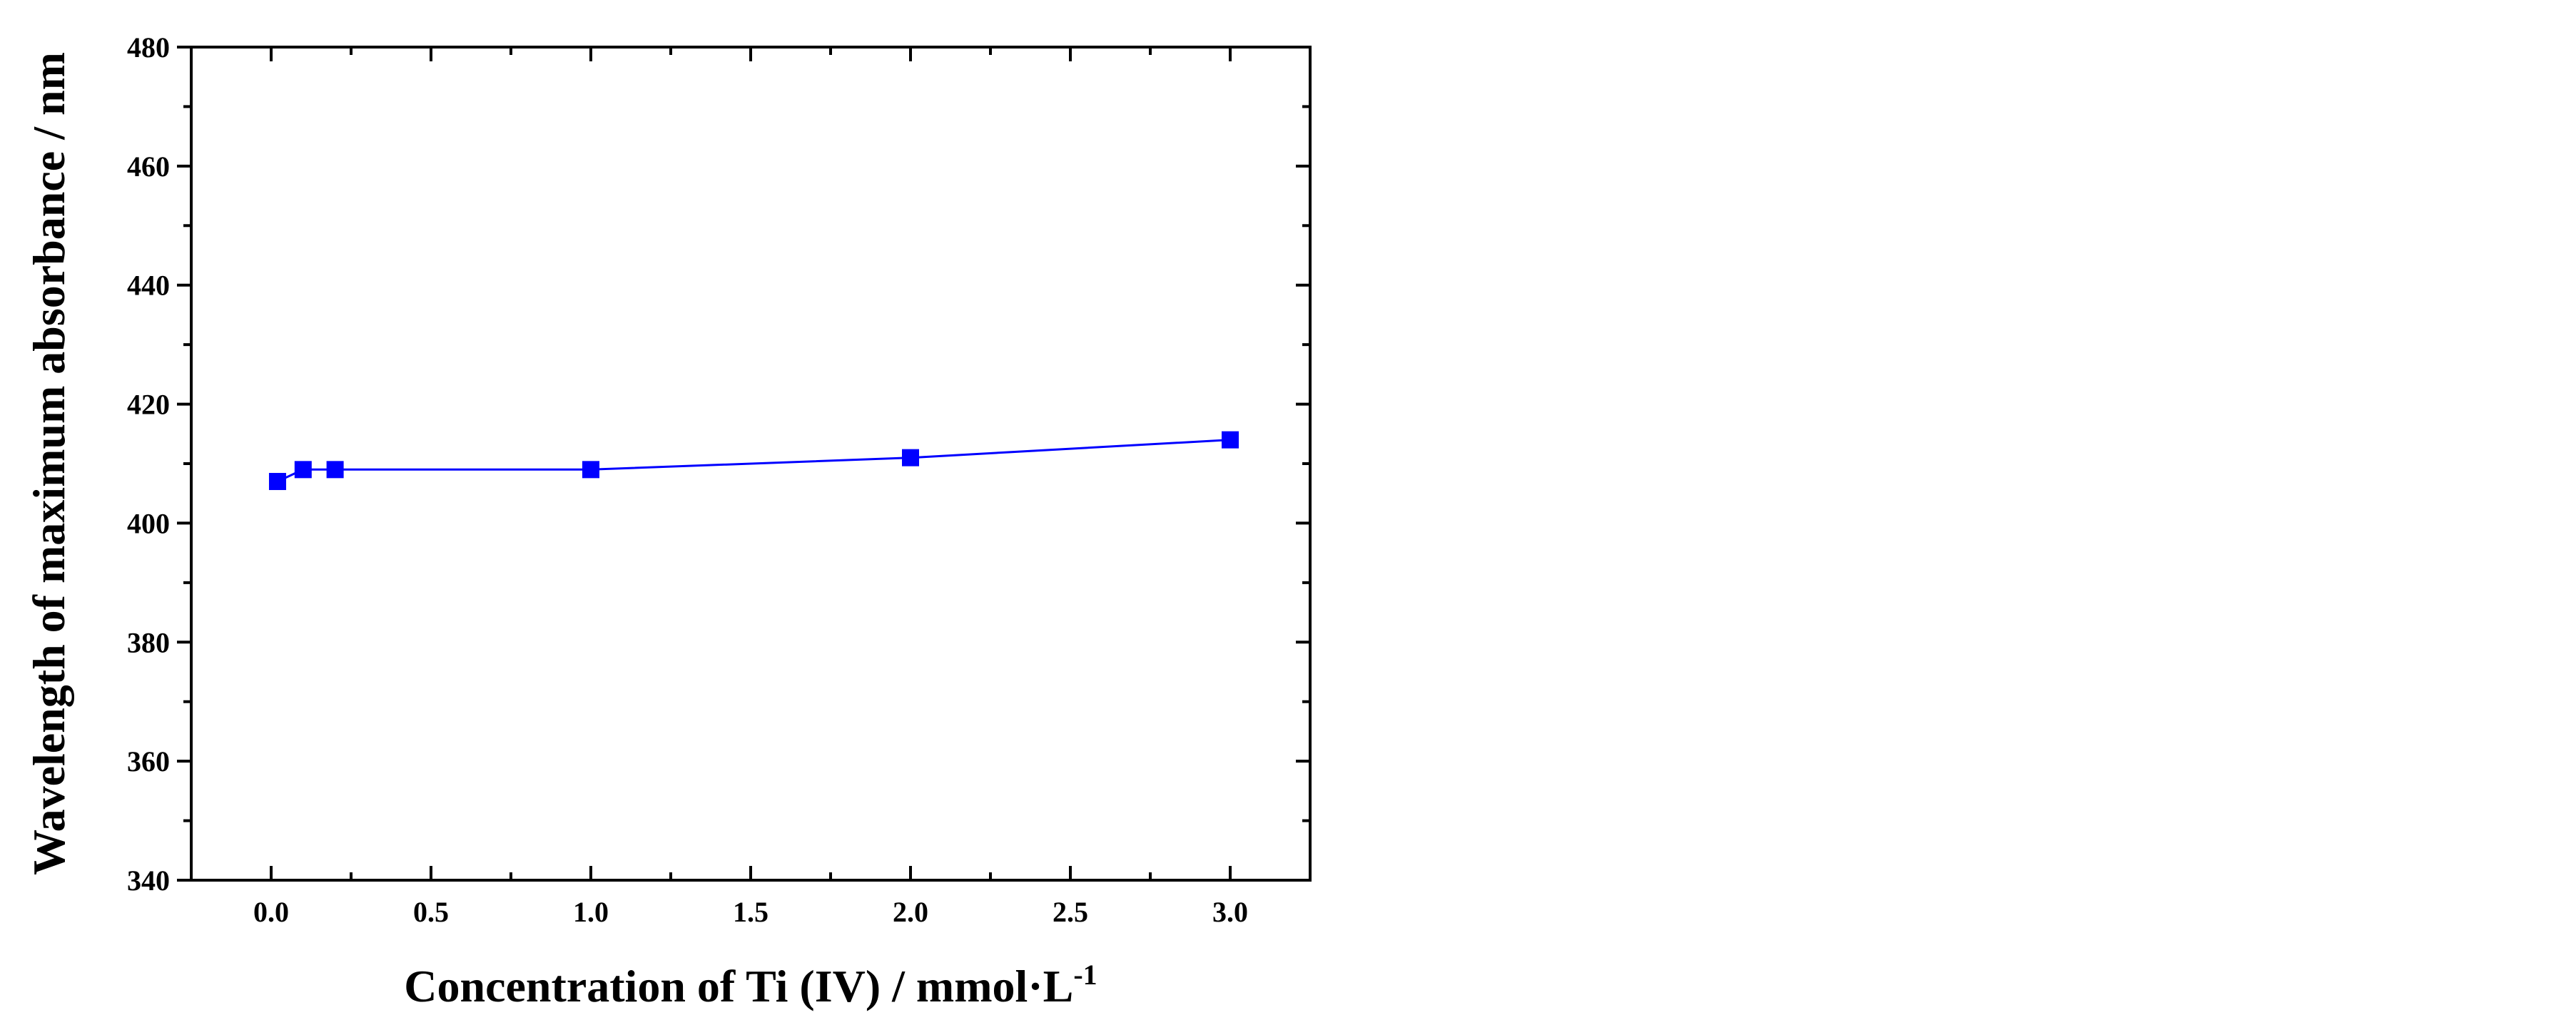 The height and width of the screenshot is (1015, 2576). Describe the element at coordinates (750, 985) in the screenshot. I see `x-axis-title: Concentration of Ti (IV) / mmol·L-1` at that location.